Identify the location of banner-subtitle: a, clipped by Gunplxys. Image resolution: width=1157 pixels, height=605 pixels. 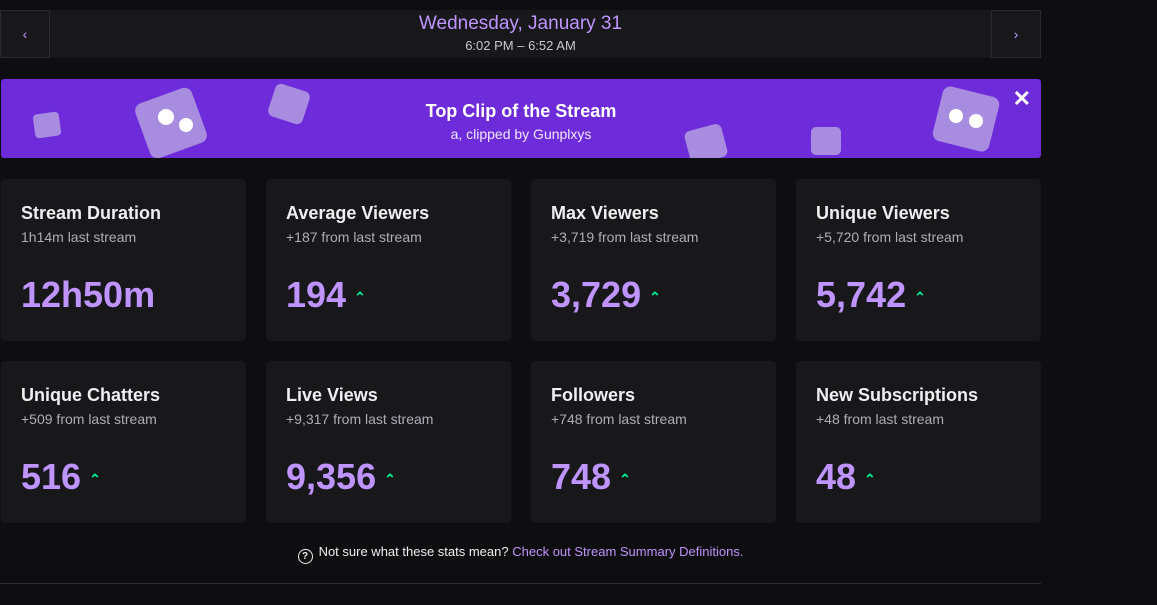
(521, 134).